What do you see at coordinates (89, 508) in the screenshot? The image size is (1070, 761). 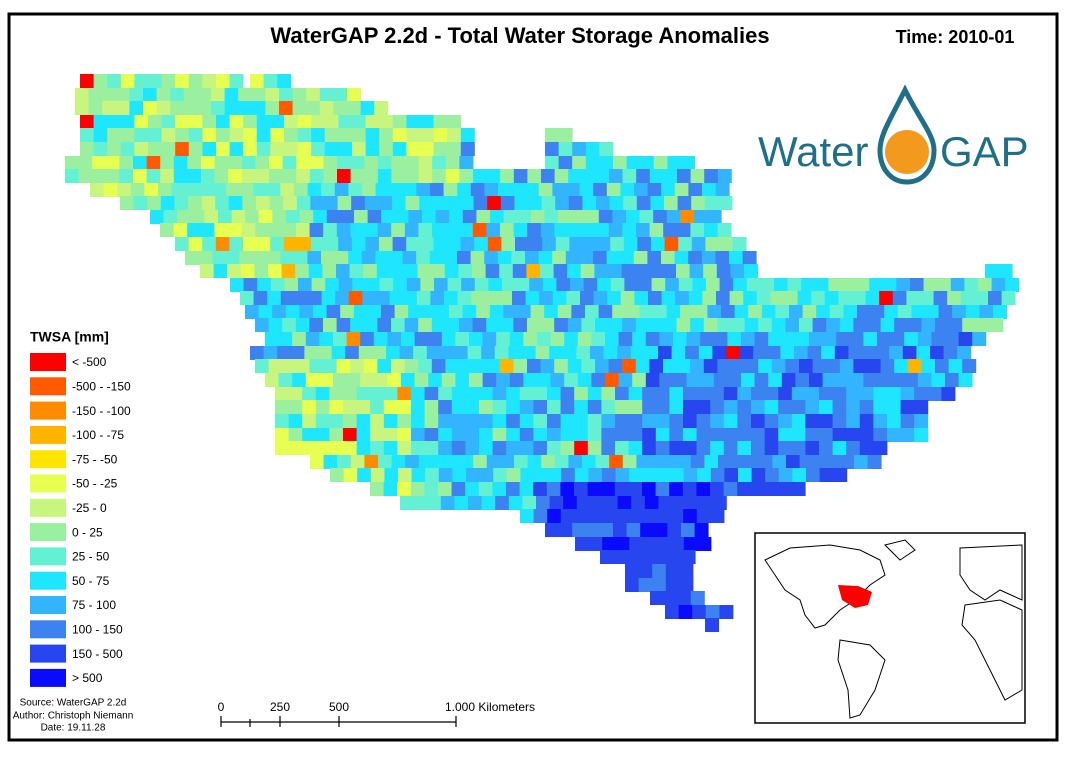 I see `legend-label: -25 - 0` at bounding box center [89, 508].